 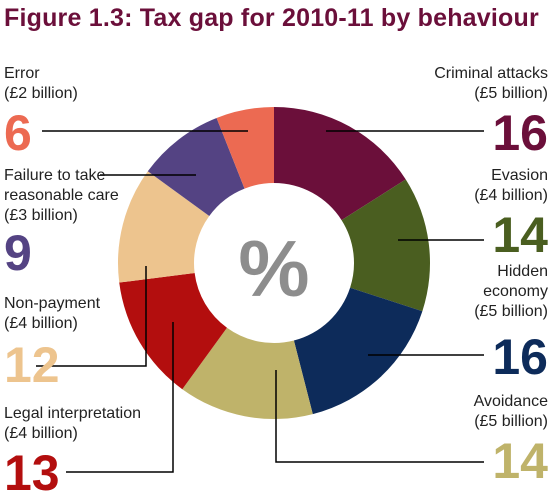 I want to click on slice-amount-failure-reasonable-care: (£3 billion), so click(x=41, y=215).